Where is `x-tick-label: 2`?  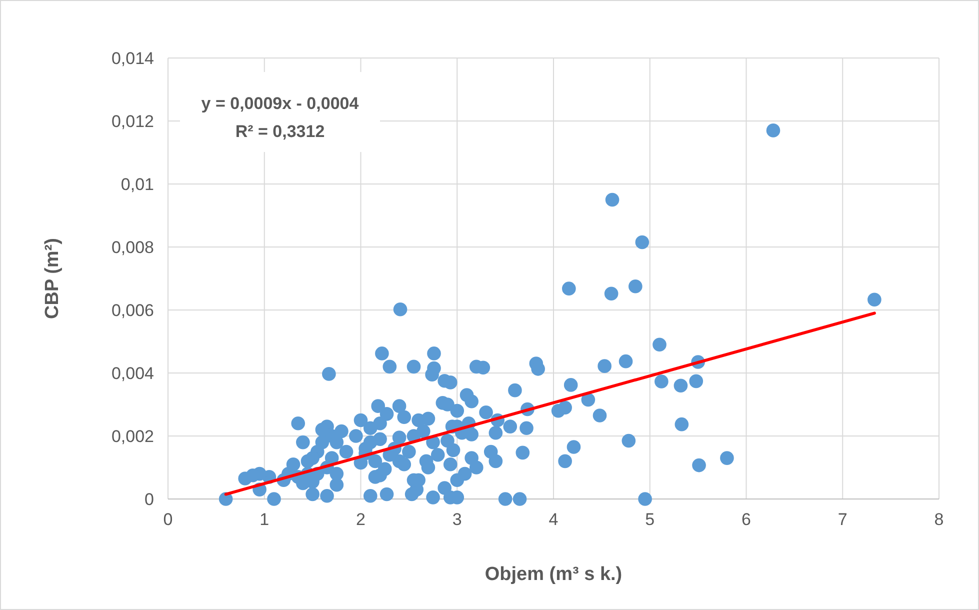
x-tick-label: 2 is located at coordinates (361, 519).